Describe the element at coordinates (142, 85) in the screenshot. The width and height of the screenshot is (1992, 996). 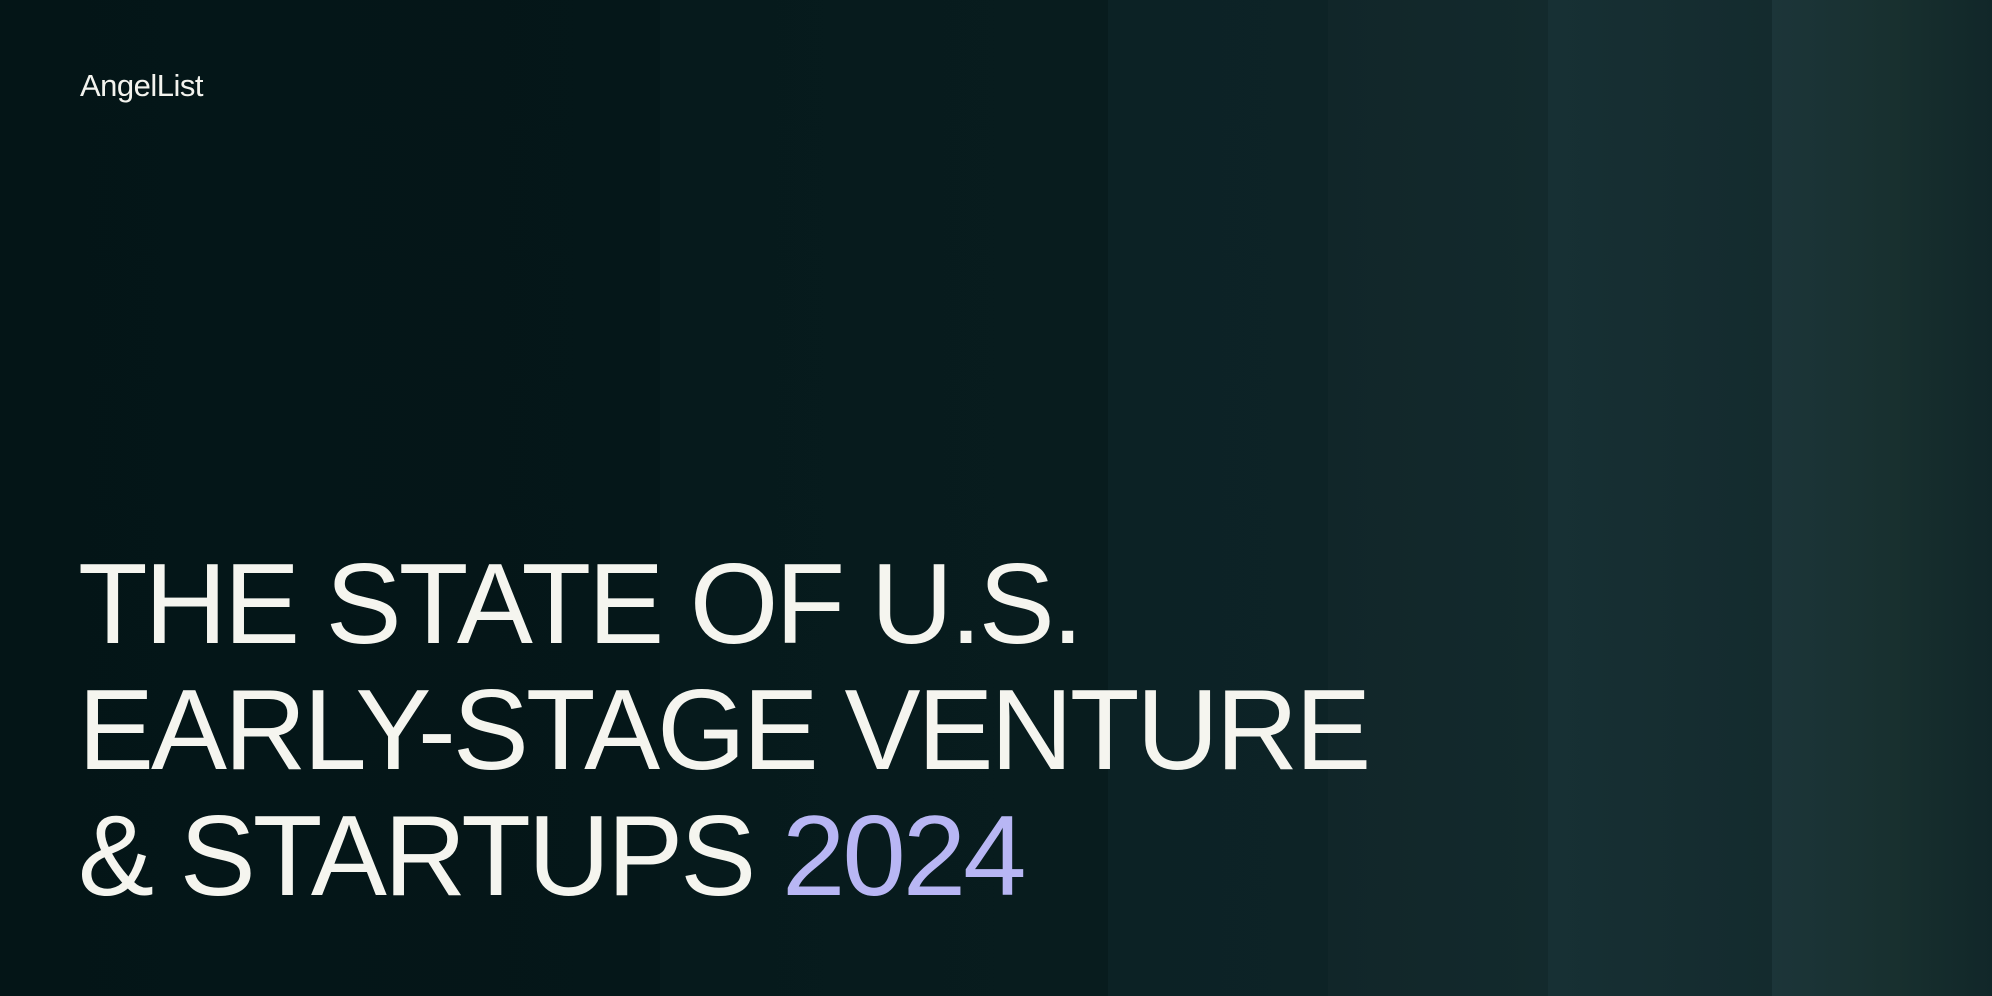
I see `angellist-logo: AngelList` at that location.